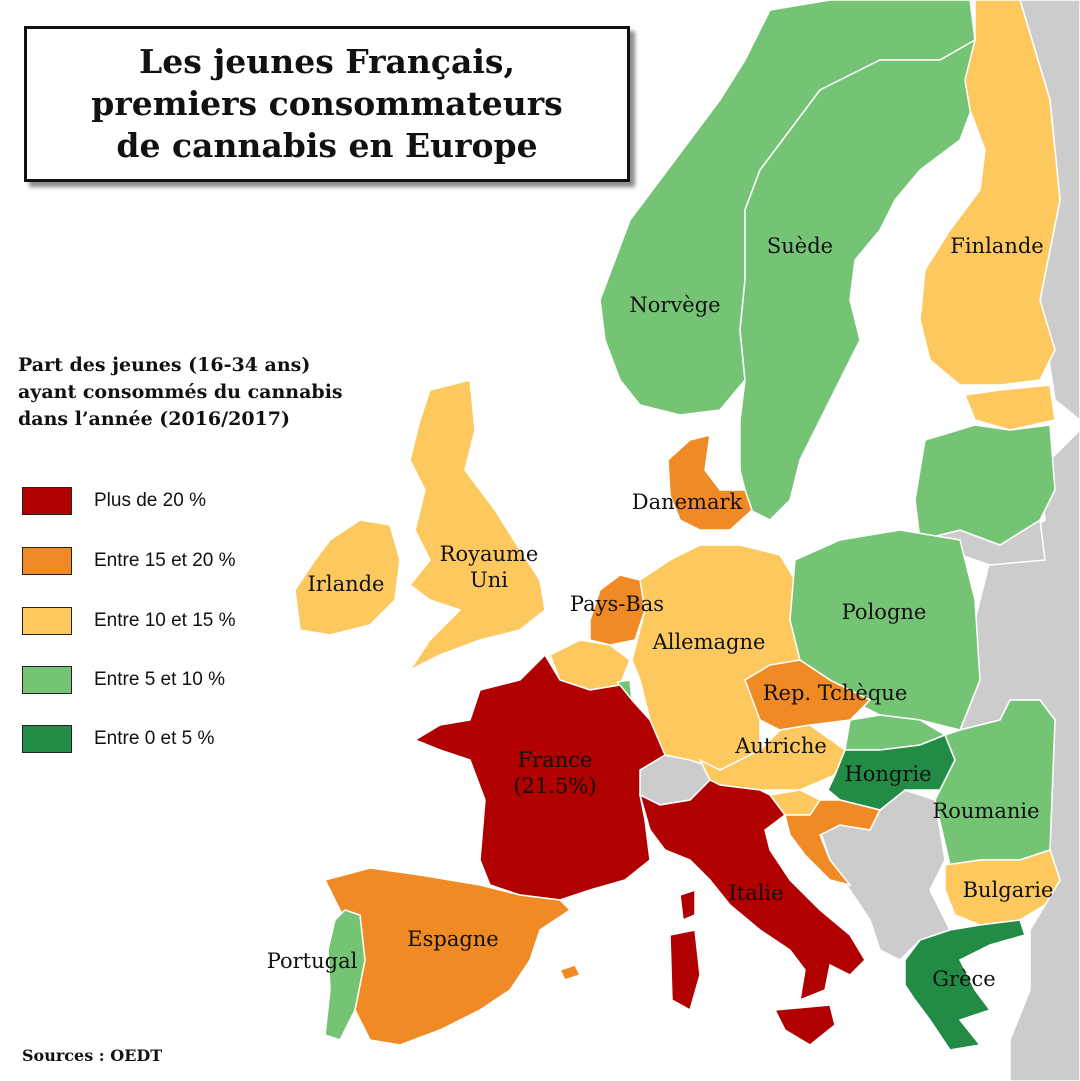  Describe the element at coordinates (997, 246) in the screenshot. I see `label-finlande: Finlande` at that location.